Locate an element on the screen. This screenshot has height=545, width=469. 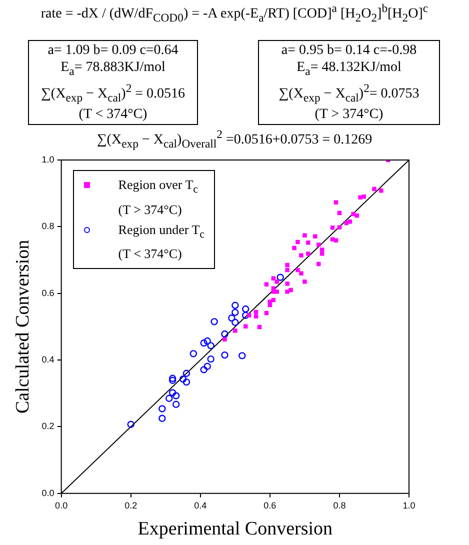
text: Region under T$_{c}$ (T < 374°C) is located at coordinates (161, 242).